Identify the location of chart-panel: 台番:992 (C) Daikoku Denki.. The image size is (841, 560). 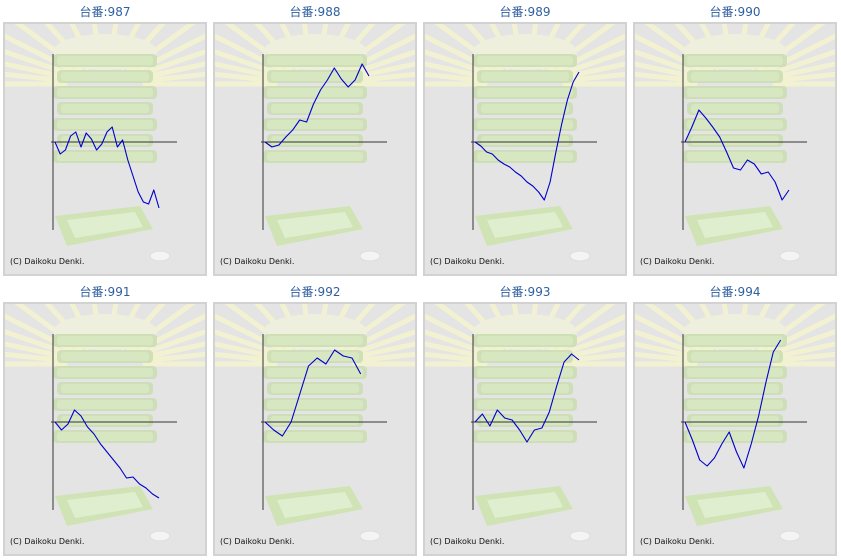
(315, 420).